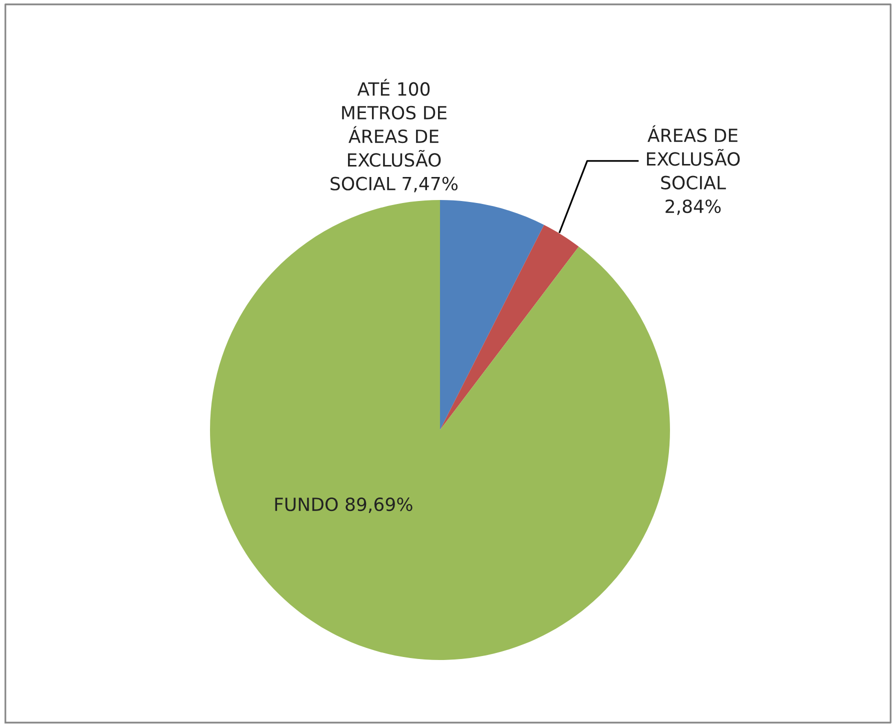 The image size is (896, 727). What do you see at coordinates (693, 207) in the screenshot?
I see `data-label: 2,84%` at bounding box center [693, 207].